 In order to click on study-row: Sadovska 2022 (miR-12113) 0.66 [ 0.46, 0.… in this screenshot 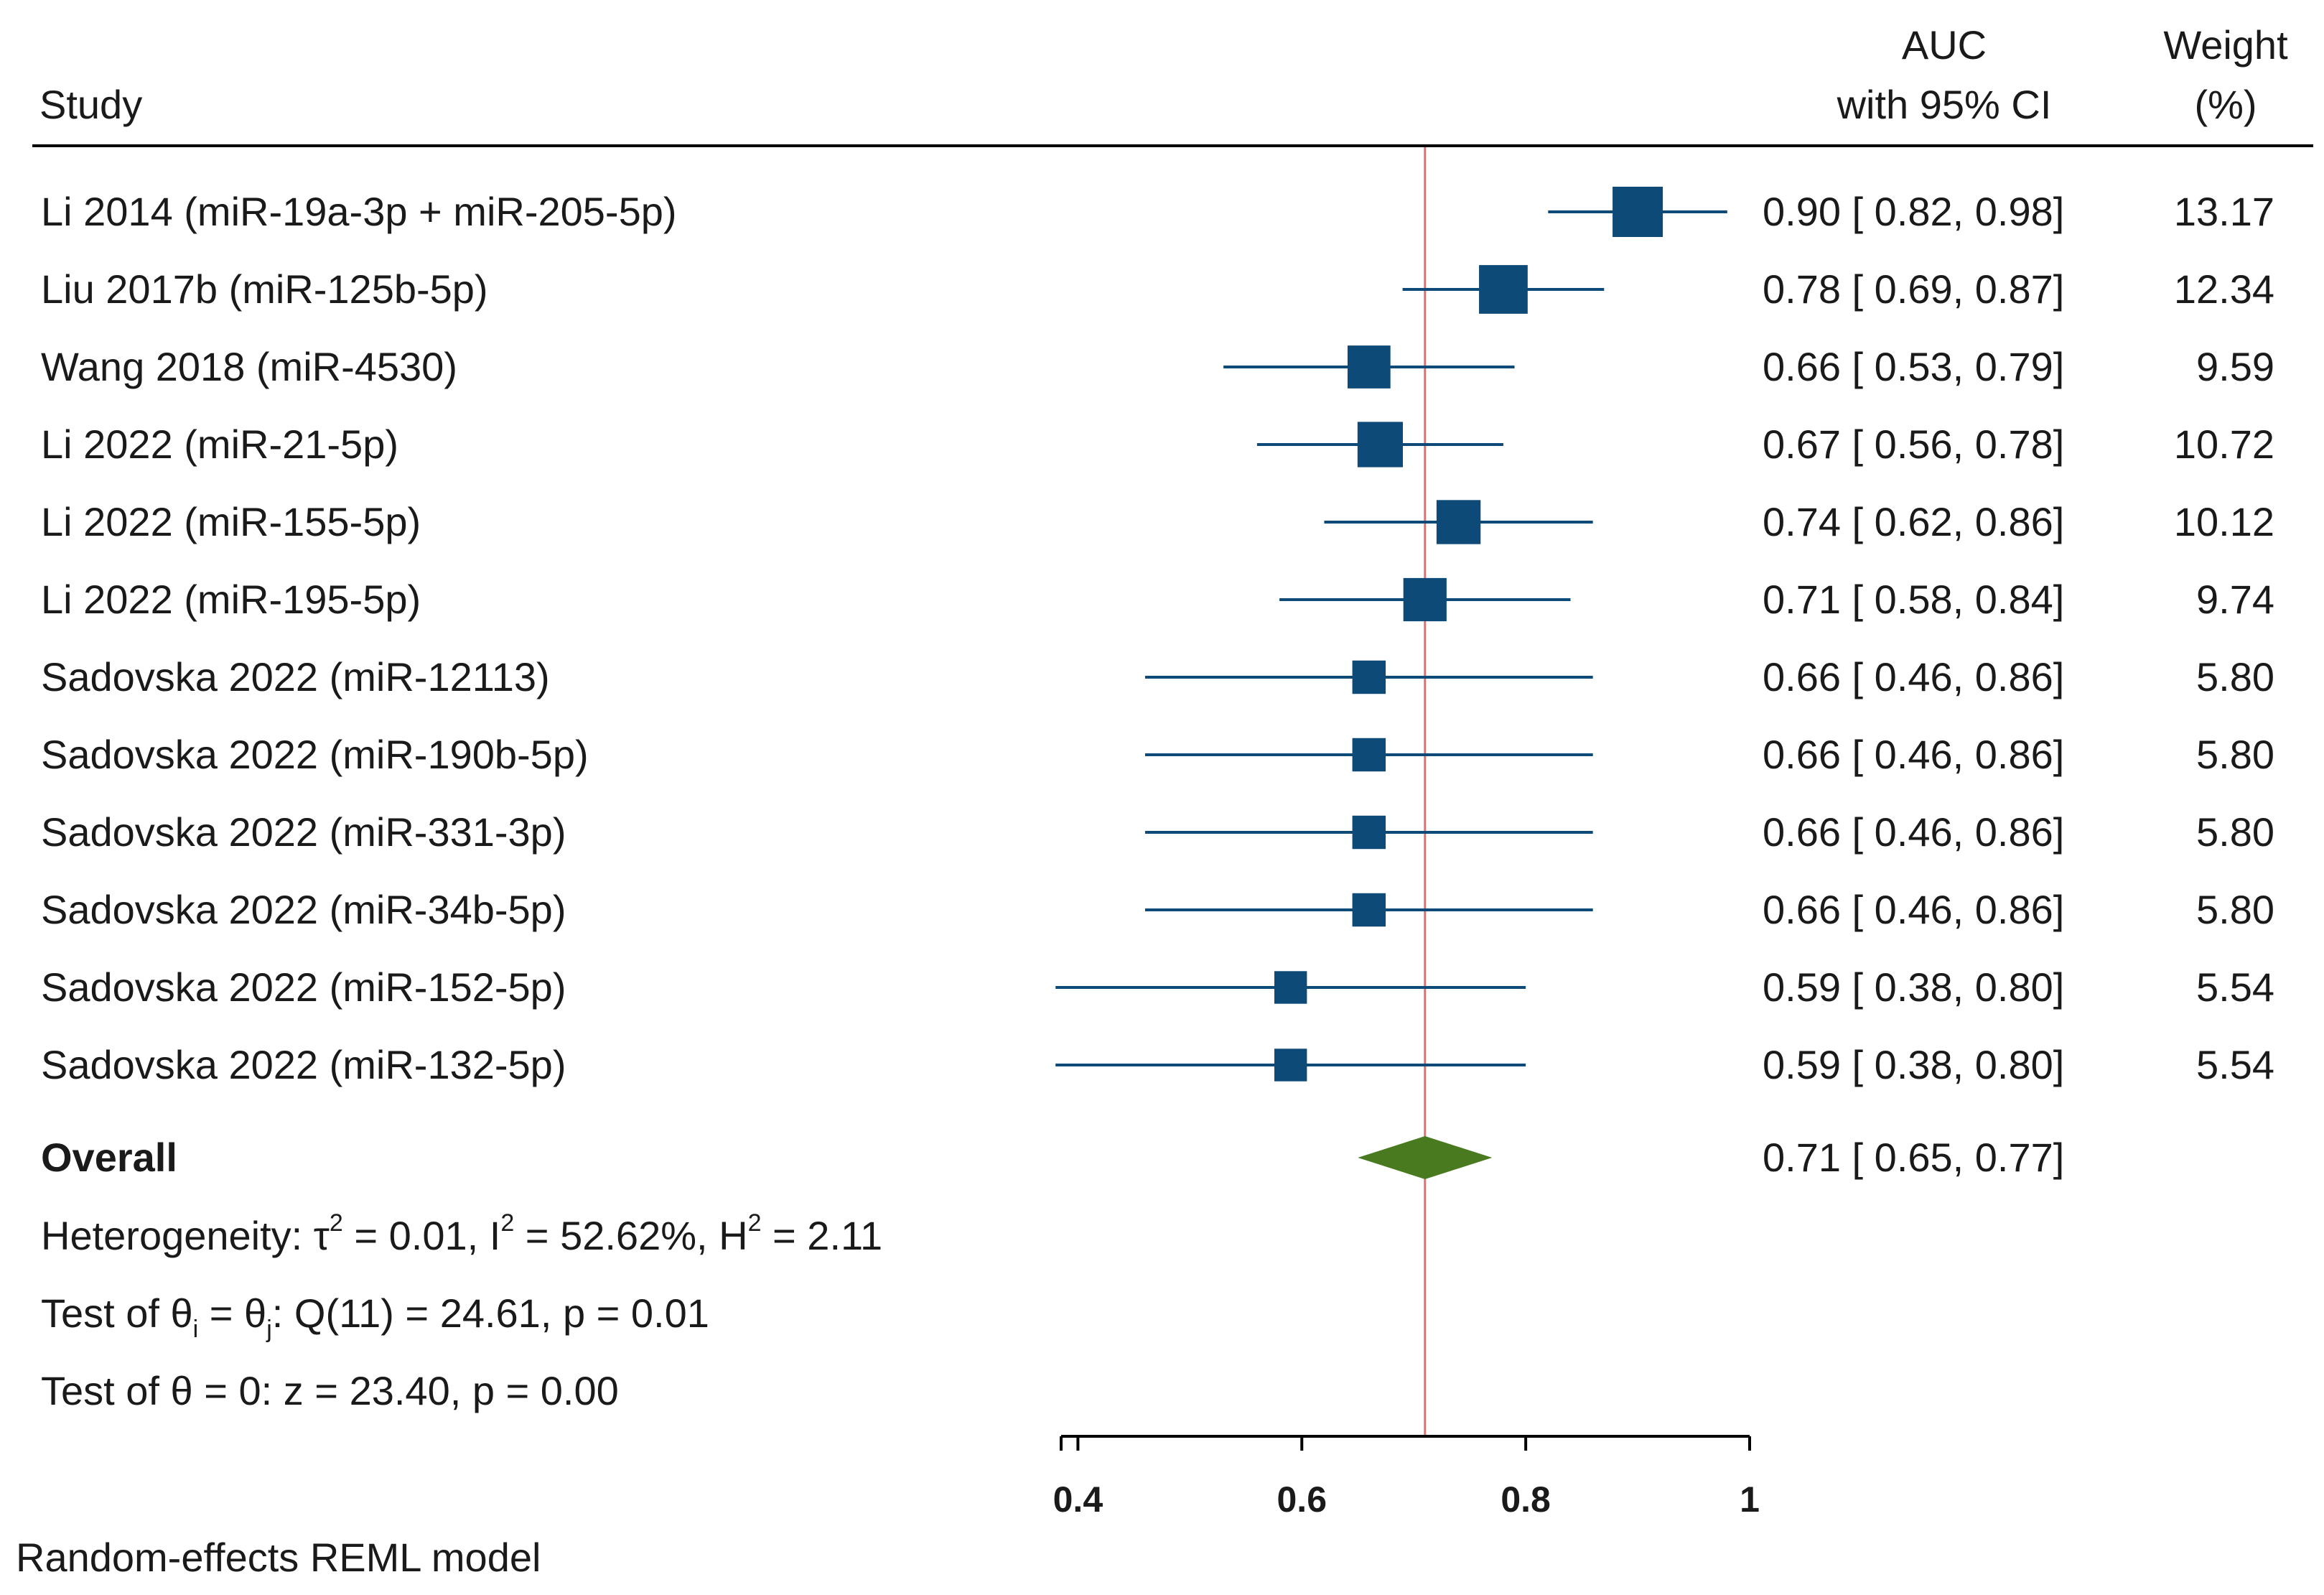, I will do `click(1157, 676)`.